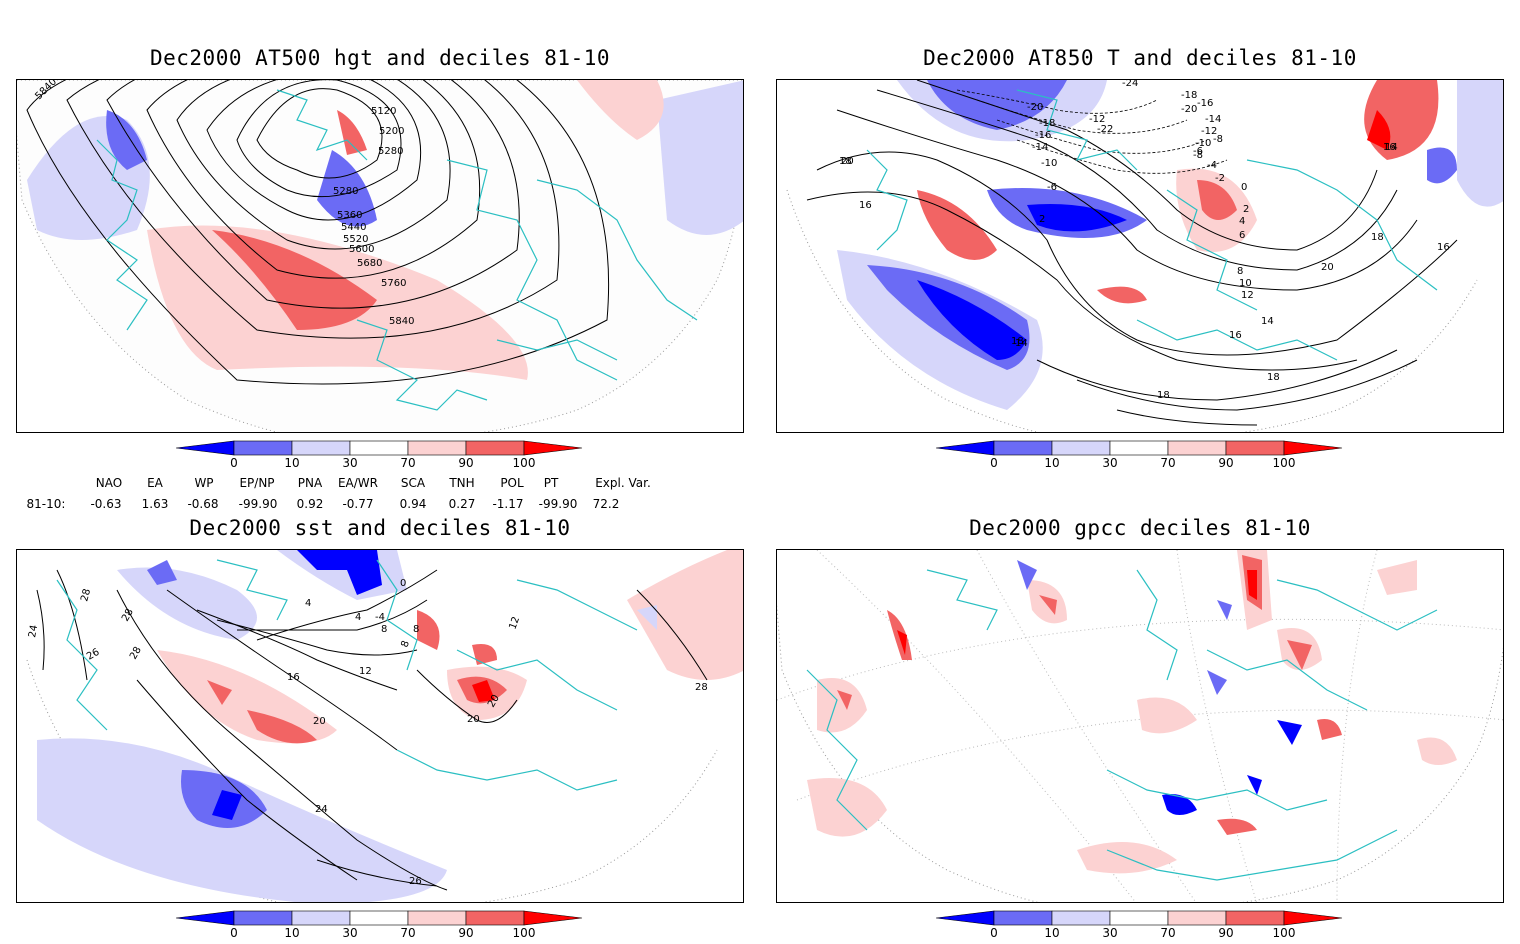  Describe the element at coordinates (508, 504) in the screenshot. I see `index-value: -1.17` at that location.